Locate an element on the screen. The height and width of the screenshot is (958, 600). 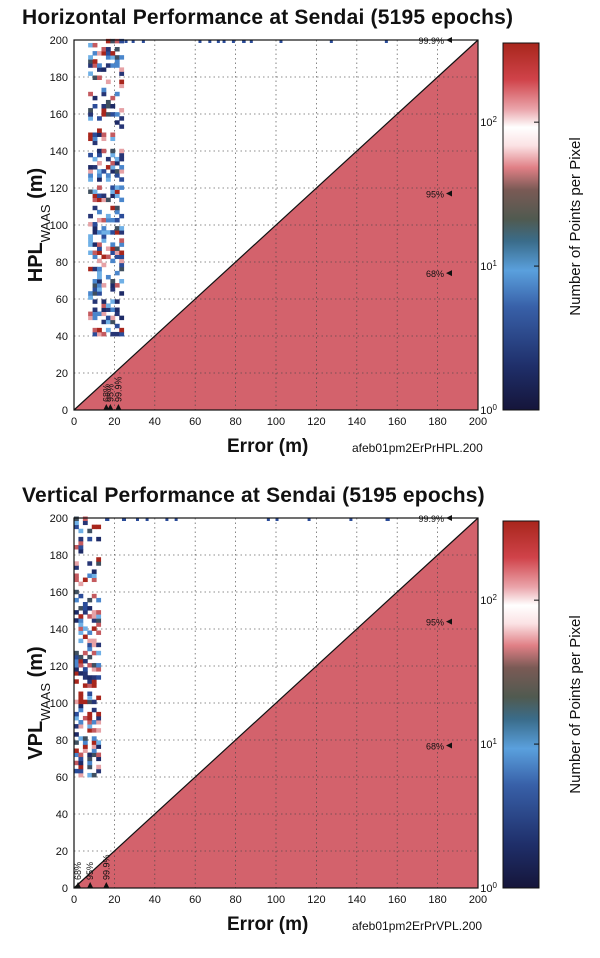
x-tick-label: 60 is located at coordinates (195, 422).